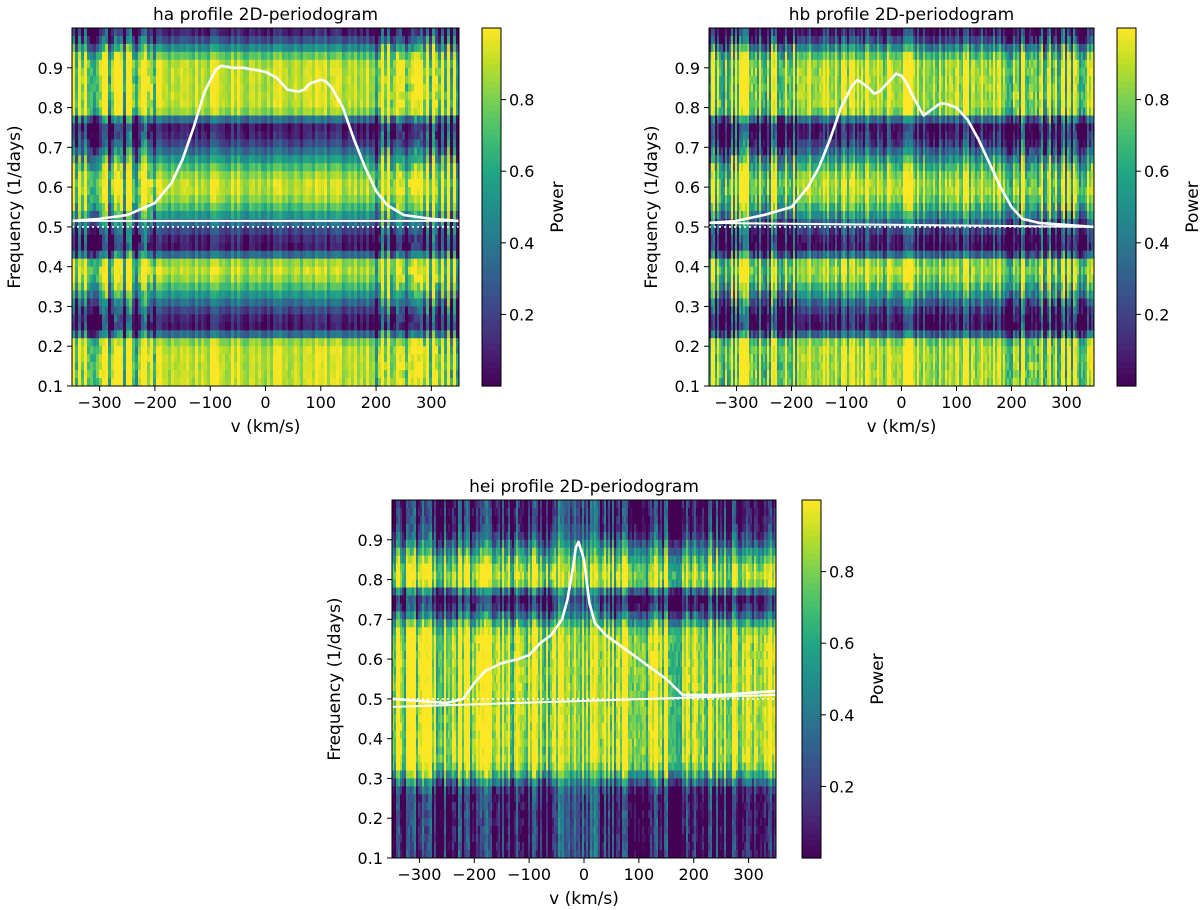 The image size is (1200, 910). I want to click on x-tick-label-ha: −100, so click(210, 402).